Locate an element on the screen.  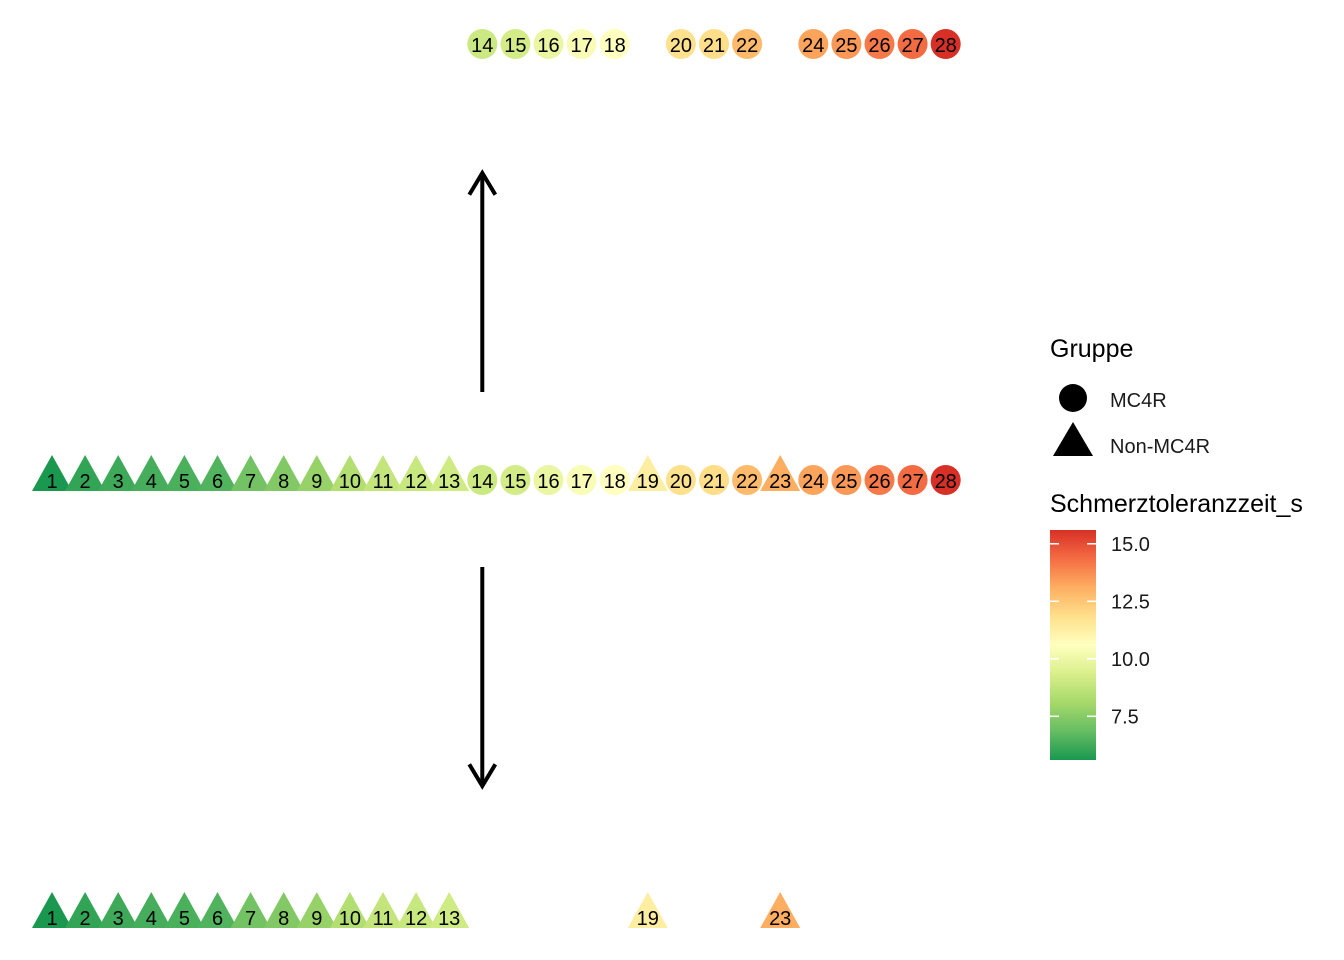
colorbar-ticks: 15.0 12.5 10.0 7.5 is located at coordinates (1100, 631).